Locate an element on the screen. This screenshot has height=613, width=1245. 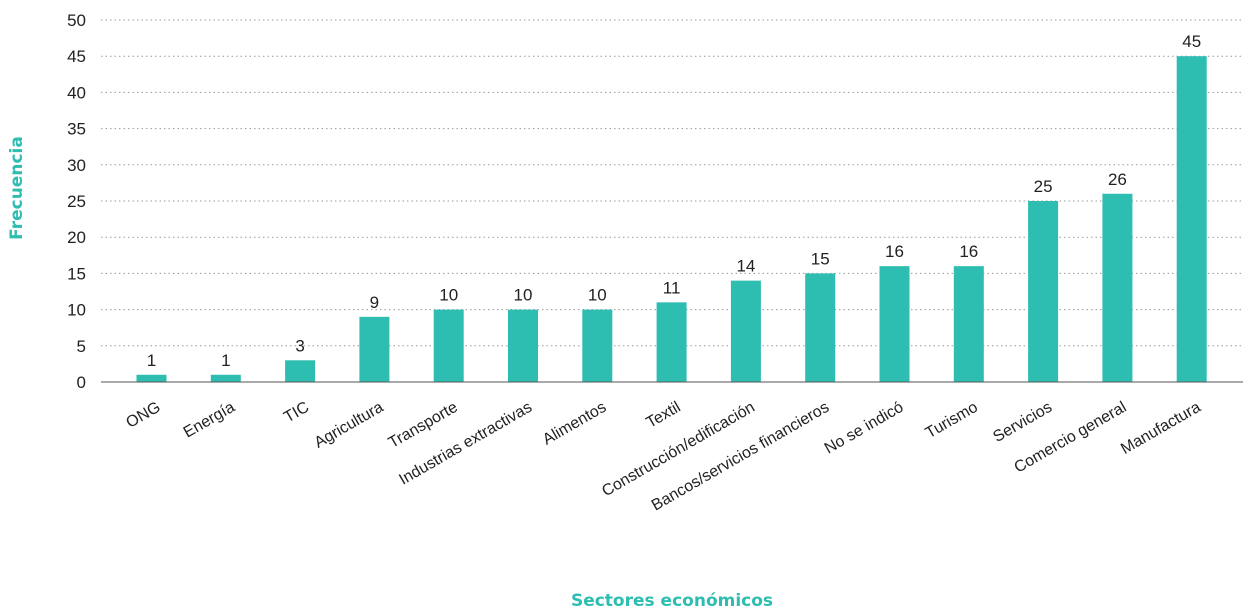
data-label: 14 is located at coordinates (745, 266).